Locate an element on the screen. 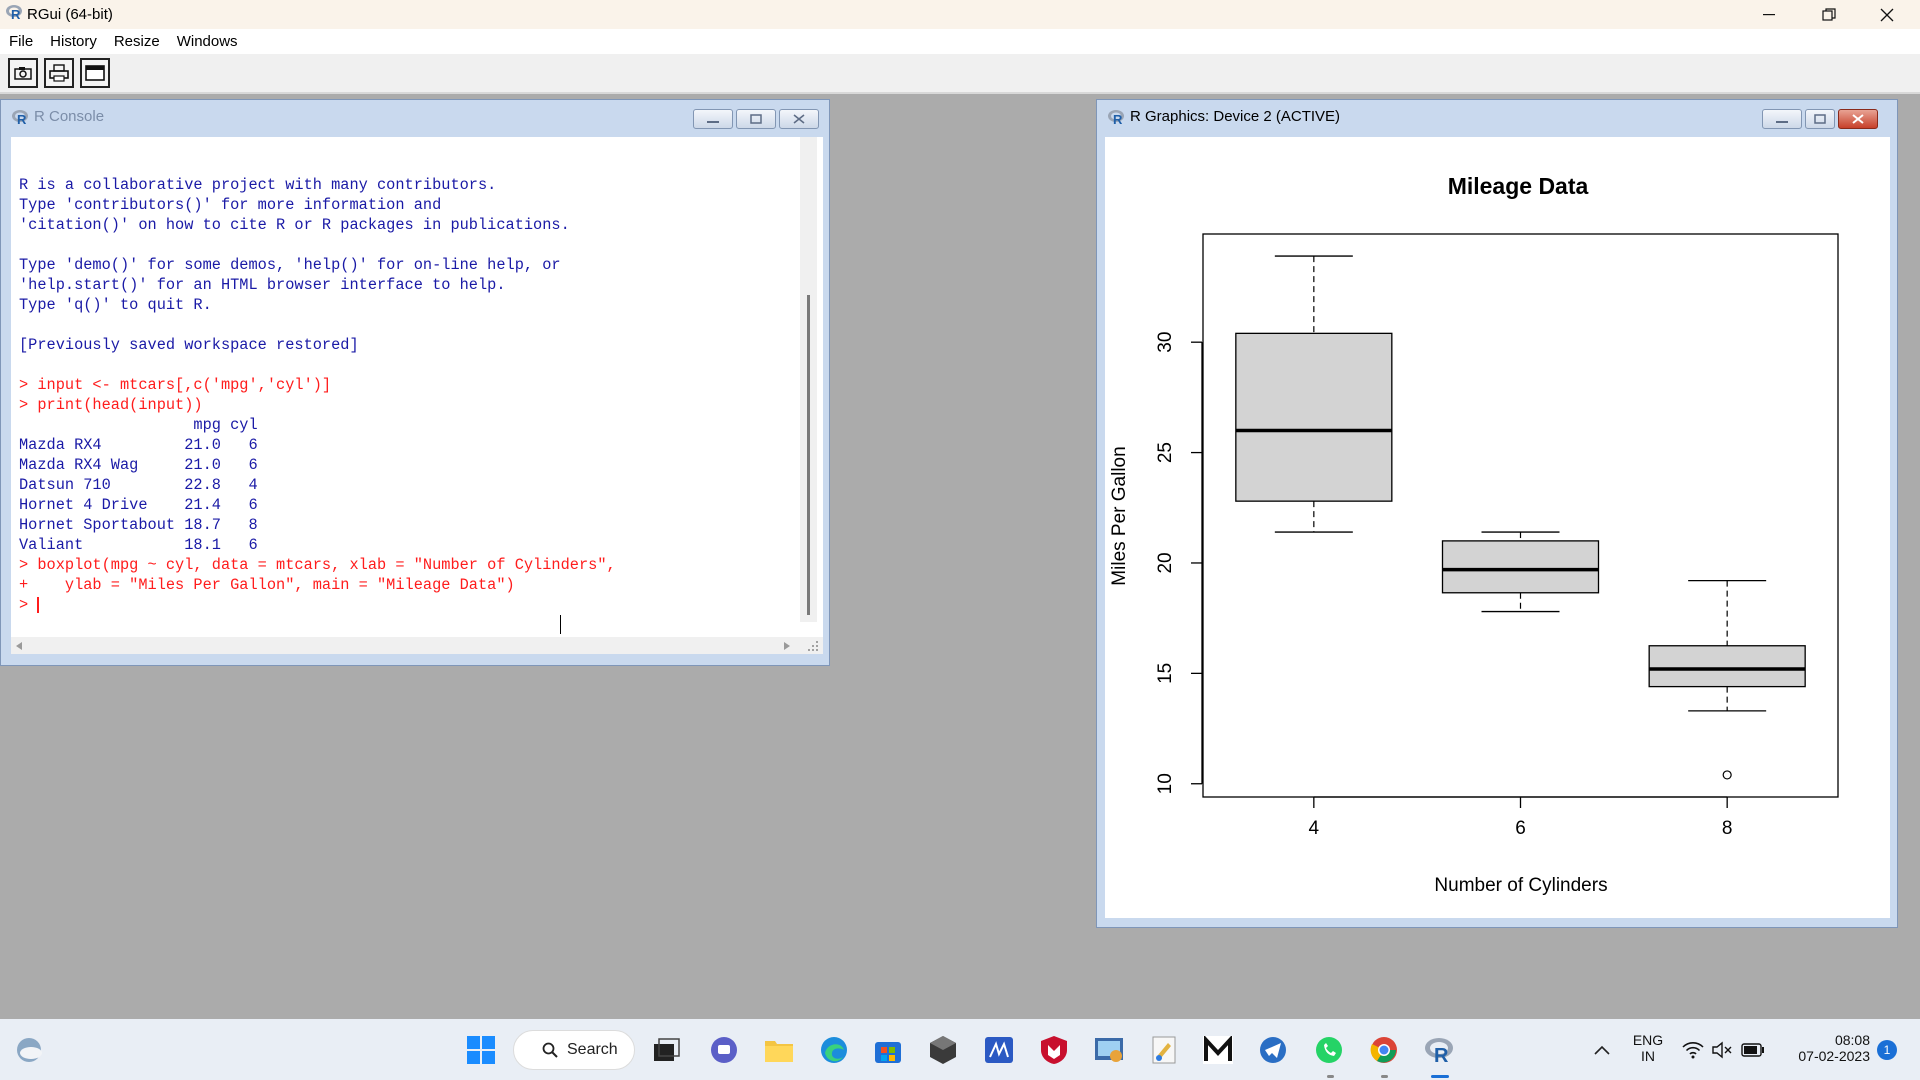  y-axis-label: Miles Per Gallon is located at coordinates (1119, 515).